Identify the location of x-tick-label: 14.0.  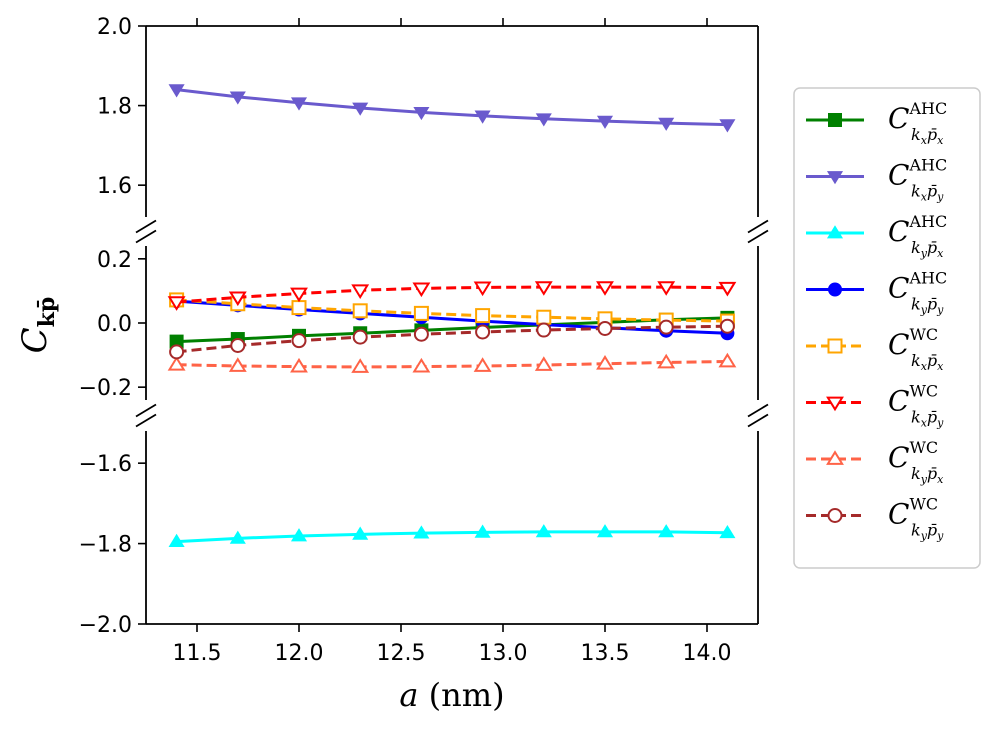
(707, 653).